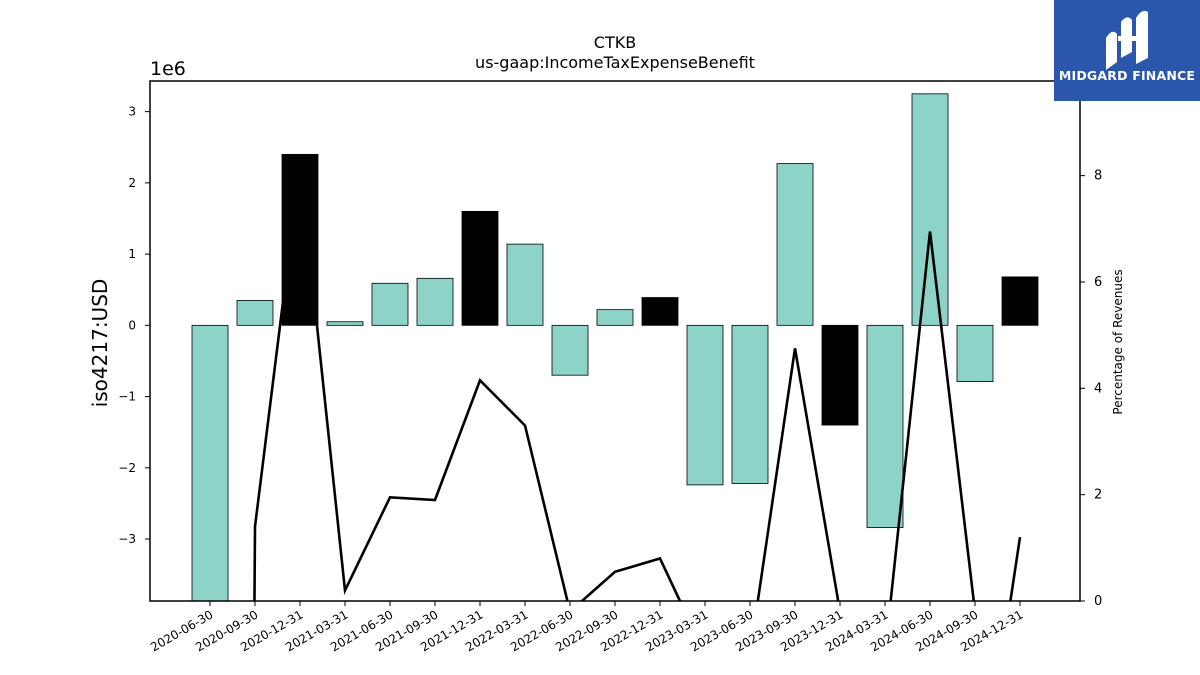 The image size is (1200, 675). What do you see at coordinates (1098, 282) in the screenshot?
I see `y2-tick-label: 6` at bounding box center [1098, 282].